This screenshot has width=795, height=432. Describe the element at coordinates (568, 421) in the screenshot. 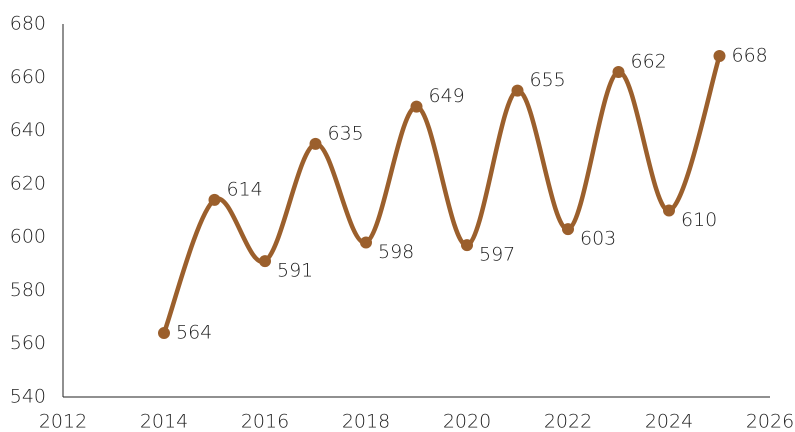

I see `x-tick-label: 2022` at that location.